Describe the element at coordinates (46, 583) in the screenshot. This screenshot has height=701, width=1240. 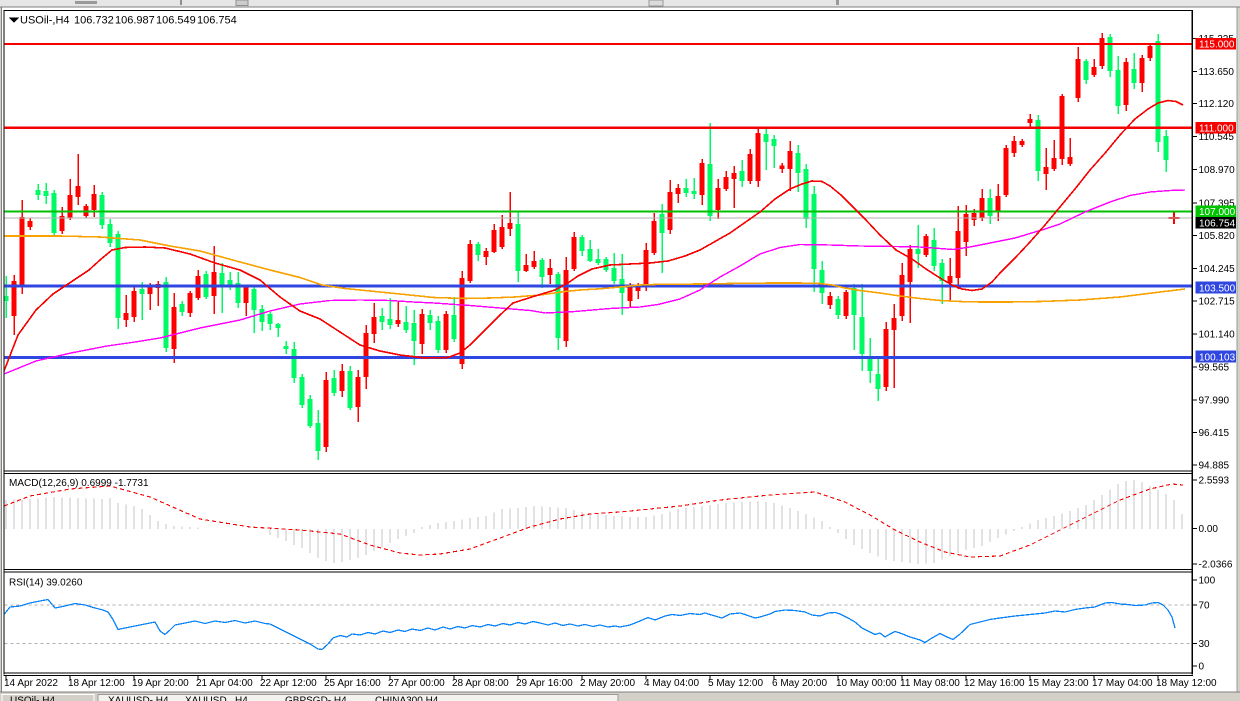
I see `svg-text: RSI(14) 39.0260` at that location.